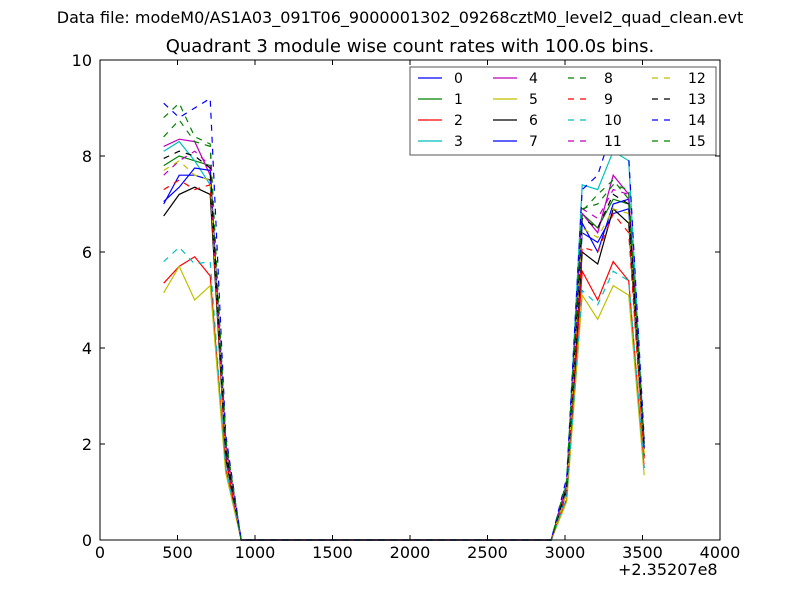 The image size is (800, 600). What do you see at coordinates (533, 79) in the screenshot?
I see `legend-label-4: 4` at bounding box center [533, 79].